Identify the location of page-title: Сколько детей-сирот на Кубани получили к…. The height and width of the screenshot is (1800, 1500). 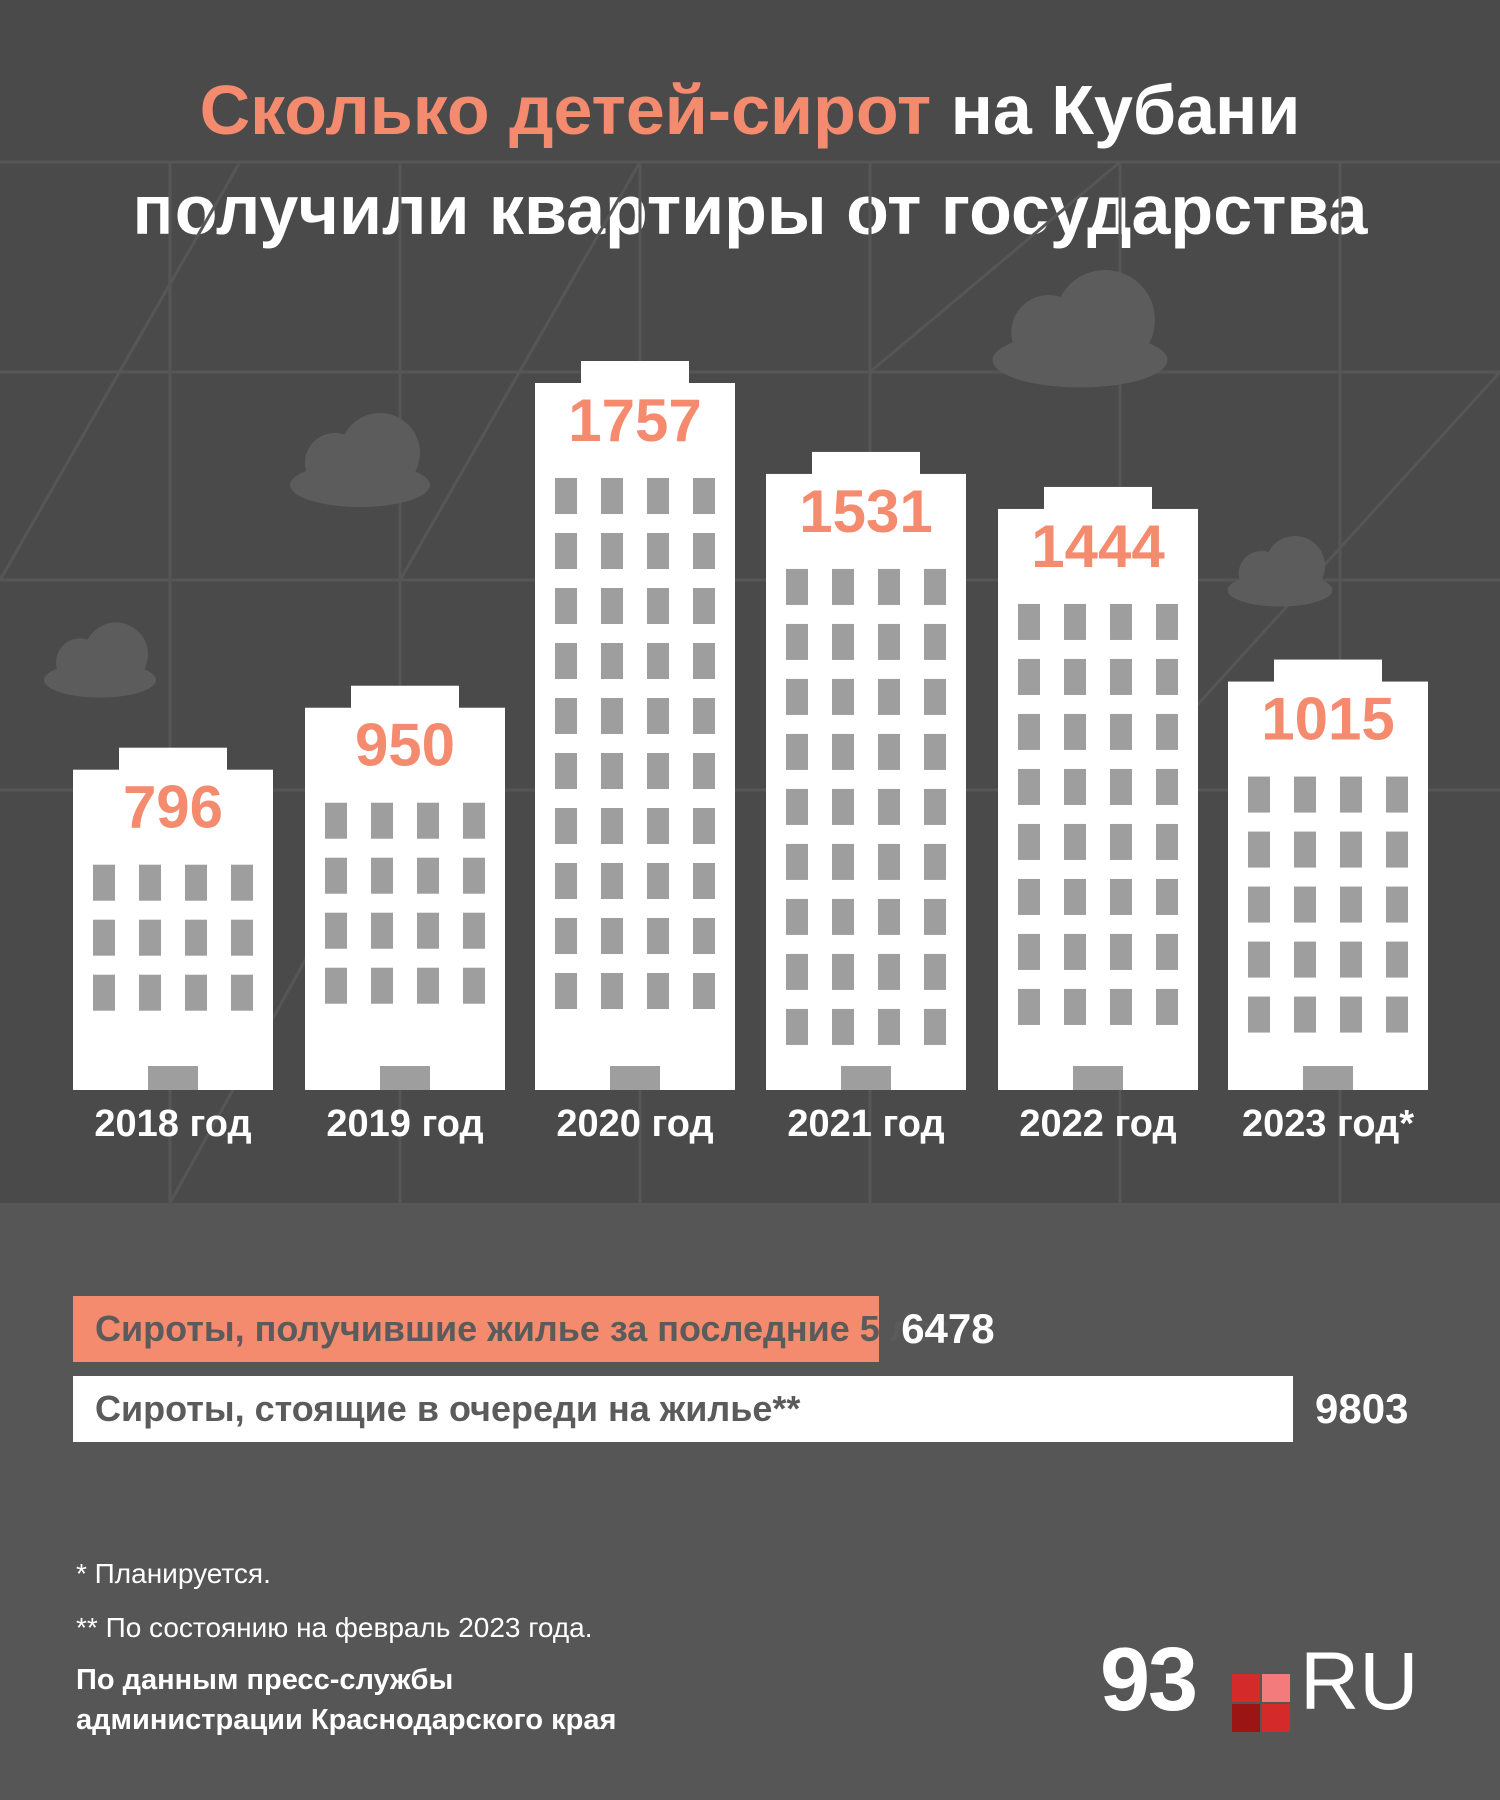
(750, 160).